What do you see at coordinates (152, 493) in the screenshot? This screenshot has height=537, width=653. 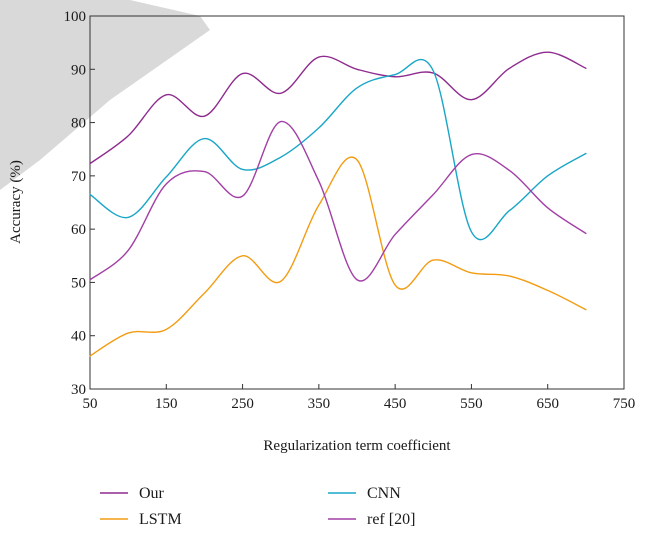 I see `legend-label-our: Our` at bounding box center [152, 493].